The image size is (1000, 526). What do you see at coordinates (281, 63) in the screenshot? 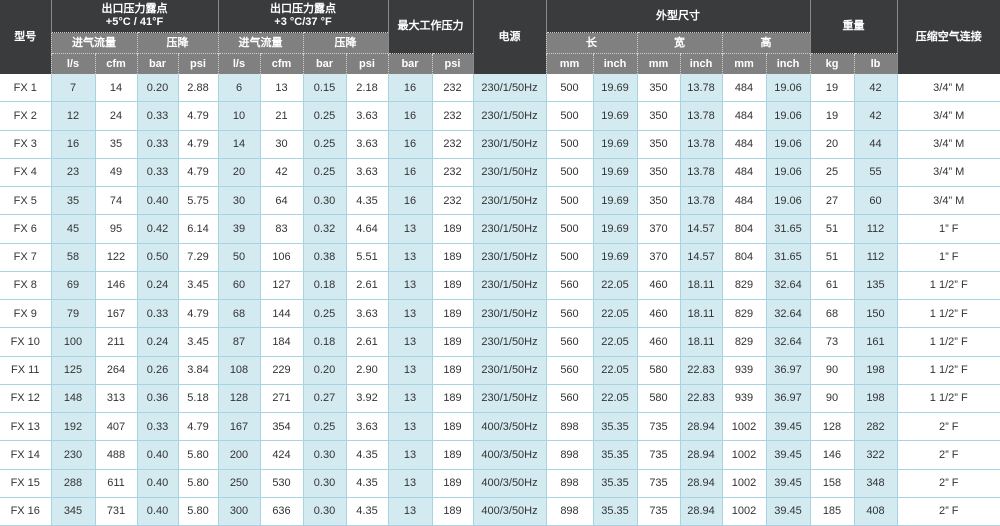
I see `unit-cfm: cfm` at bounding box center [281, 63].